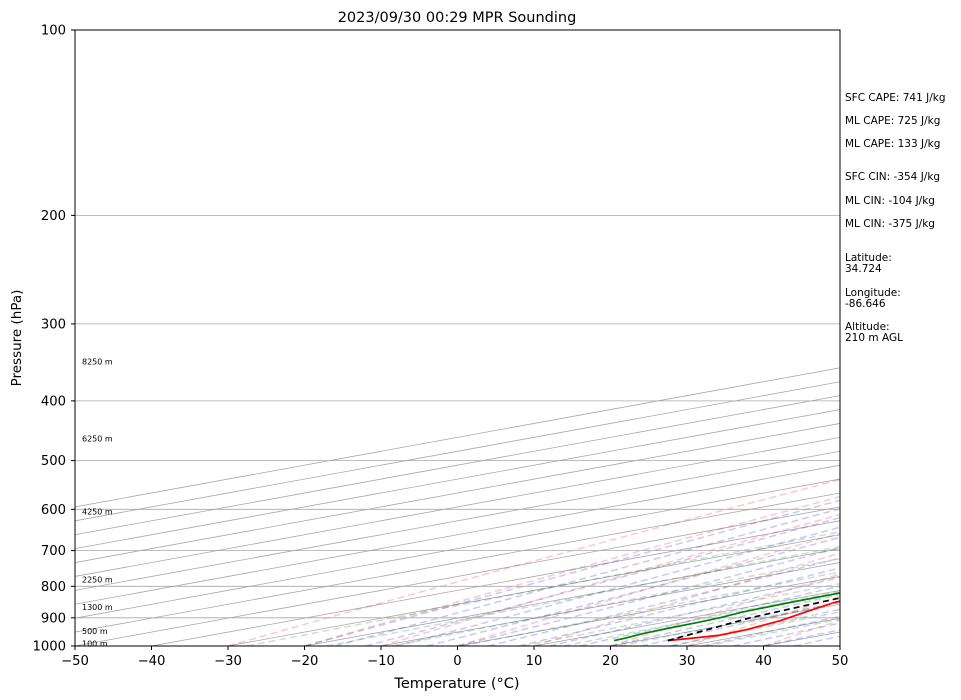 This screenshot has height=700, width=961. Describe the element at coordinates (97, 580) in the screenshot. I see `altitude-label: 2250 m` at that location.